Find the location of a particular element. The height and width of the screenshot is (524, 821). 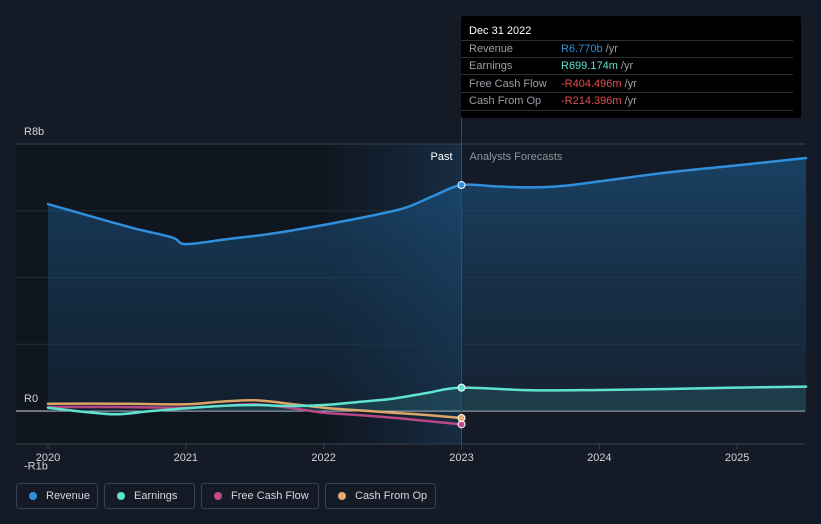

series-area-earnings is located at coordinates (427, 400).